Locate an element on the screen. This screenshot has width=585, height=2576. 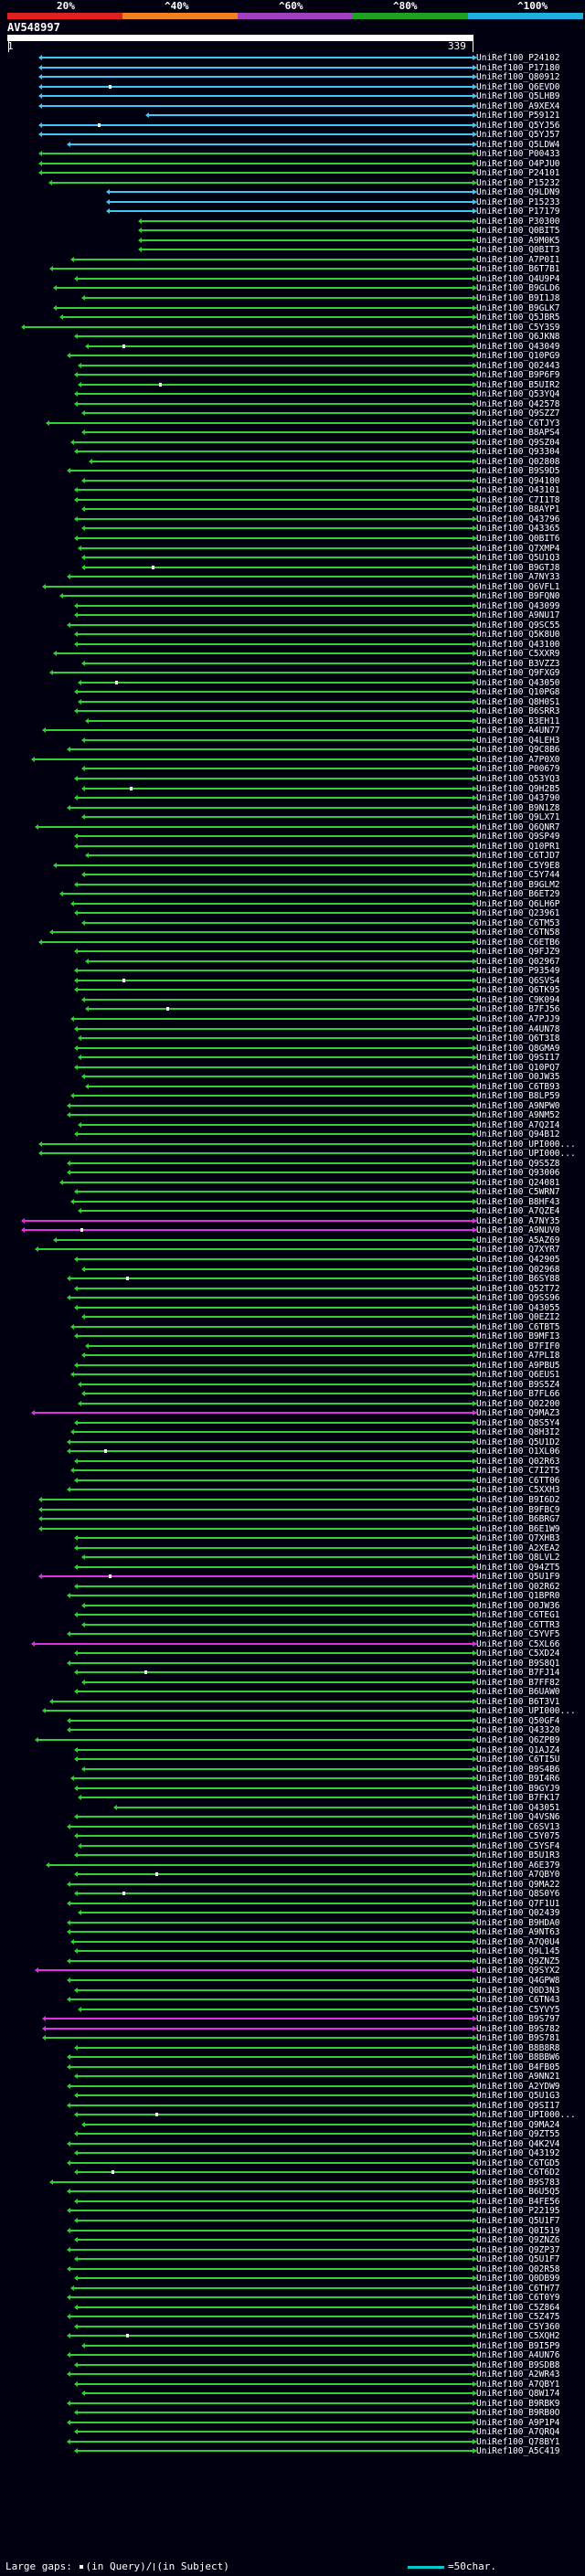
hit-link: UniRef100_Q02967 is located at coordinates (518, 961).